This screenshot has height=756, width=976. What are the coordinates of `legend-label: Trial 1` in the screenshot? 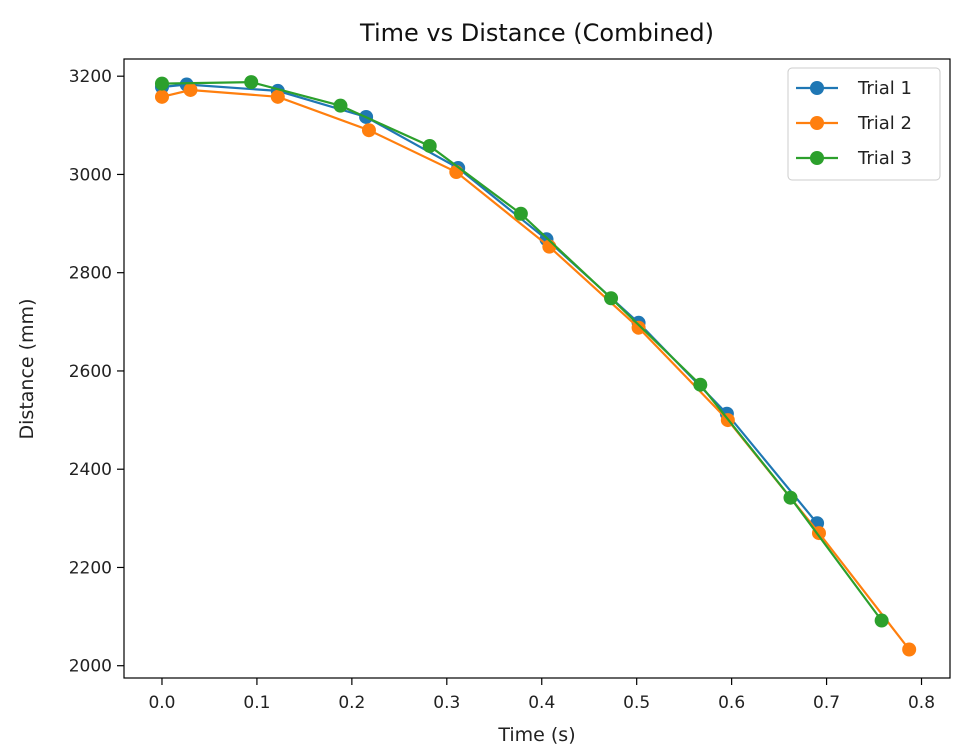 It's located at (884, 88).